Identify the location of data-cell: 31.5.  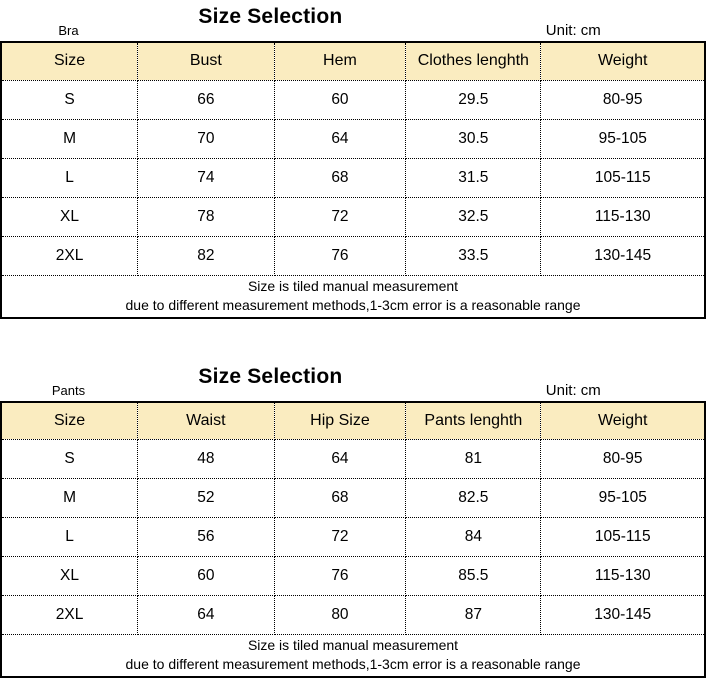
(473, 177).